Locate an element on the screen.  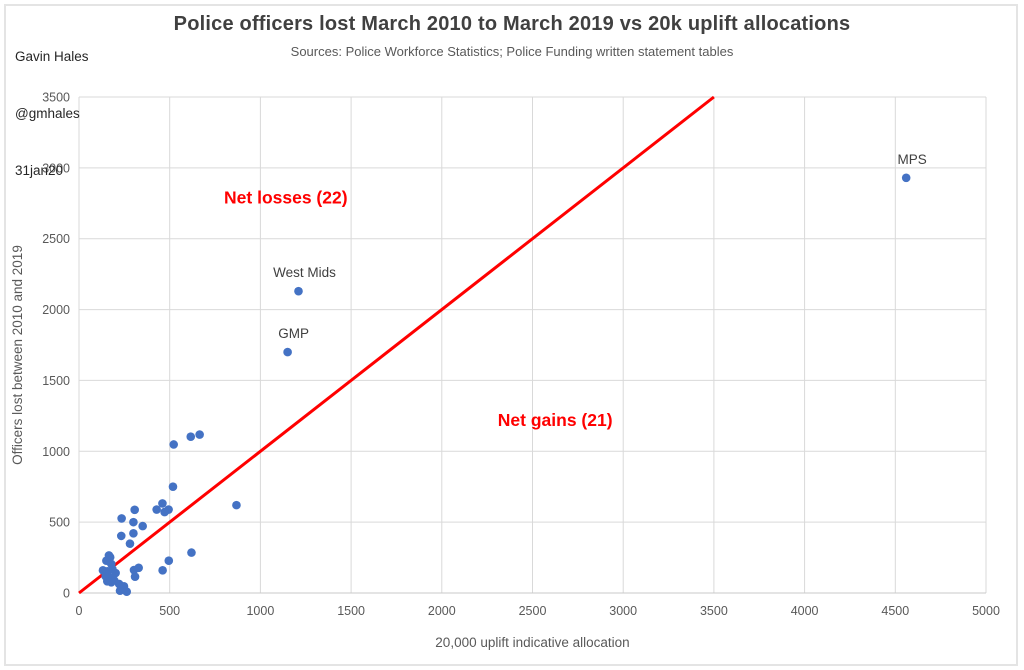
x-tick-label: 4000 is located at coordinates (805, 611).